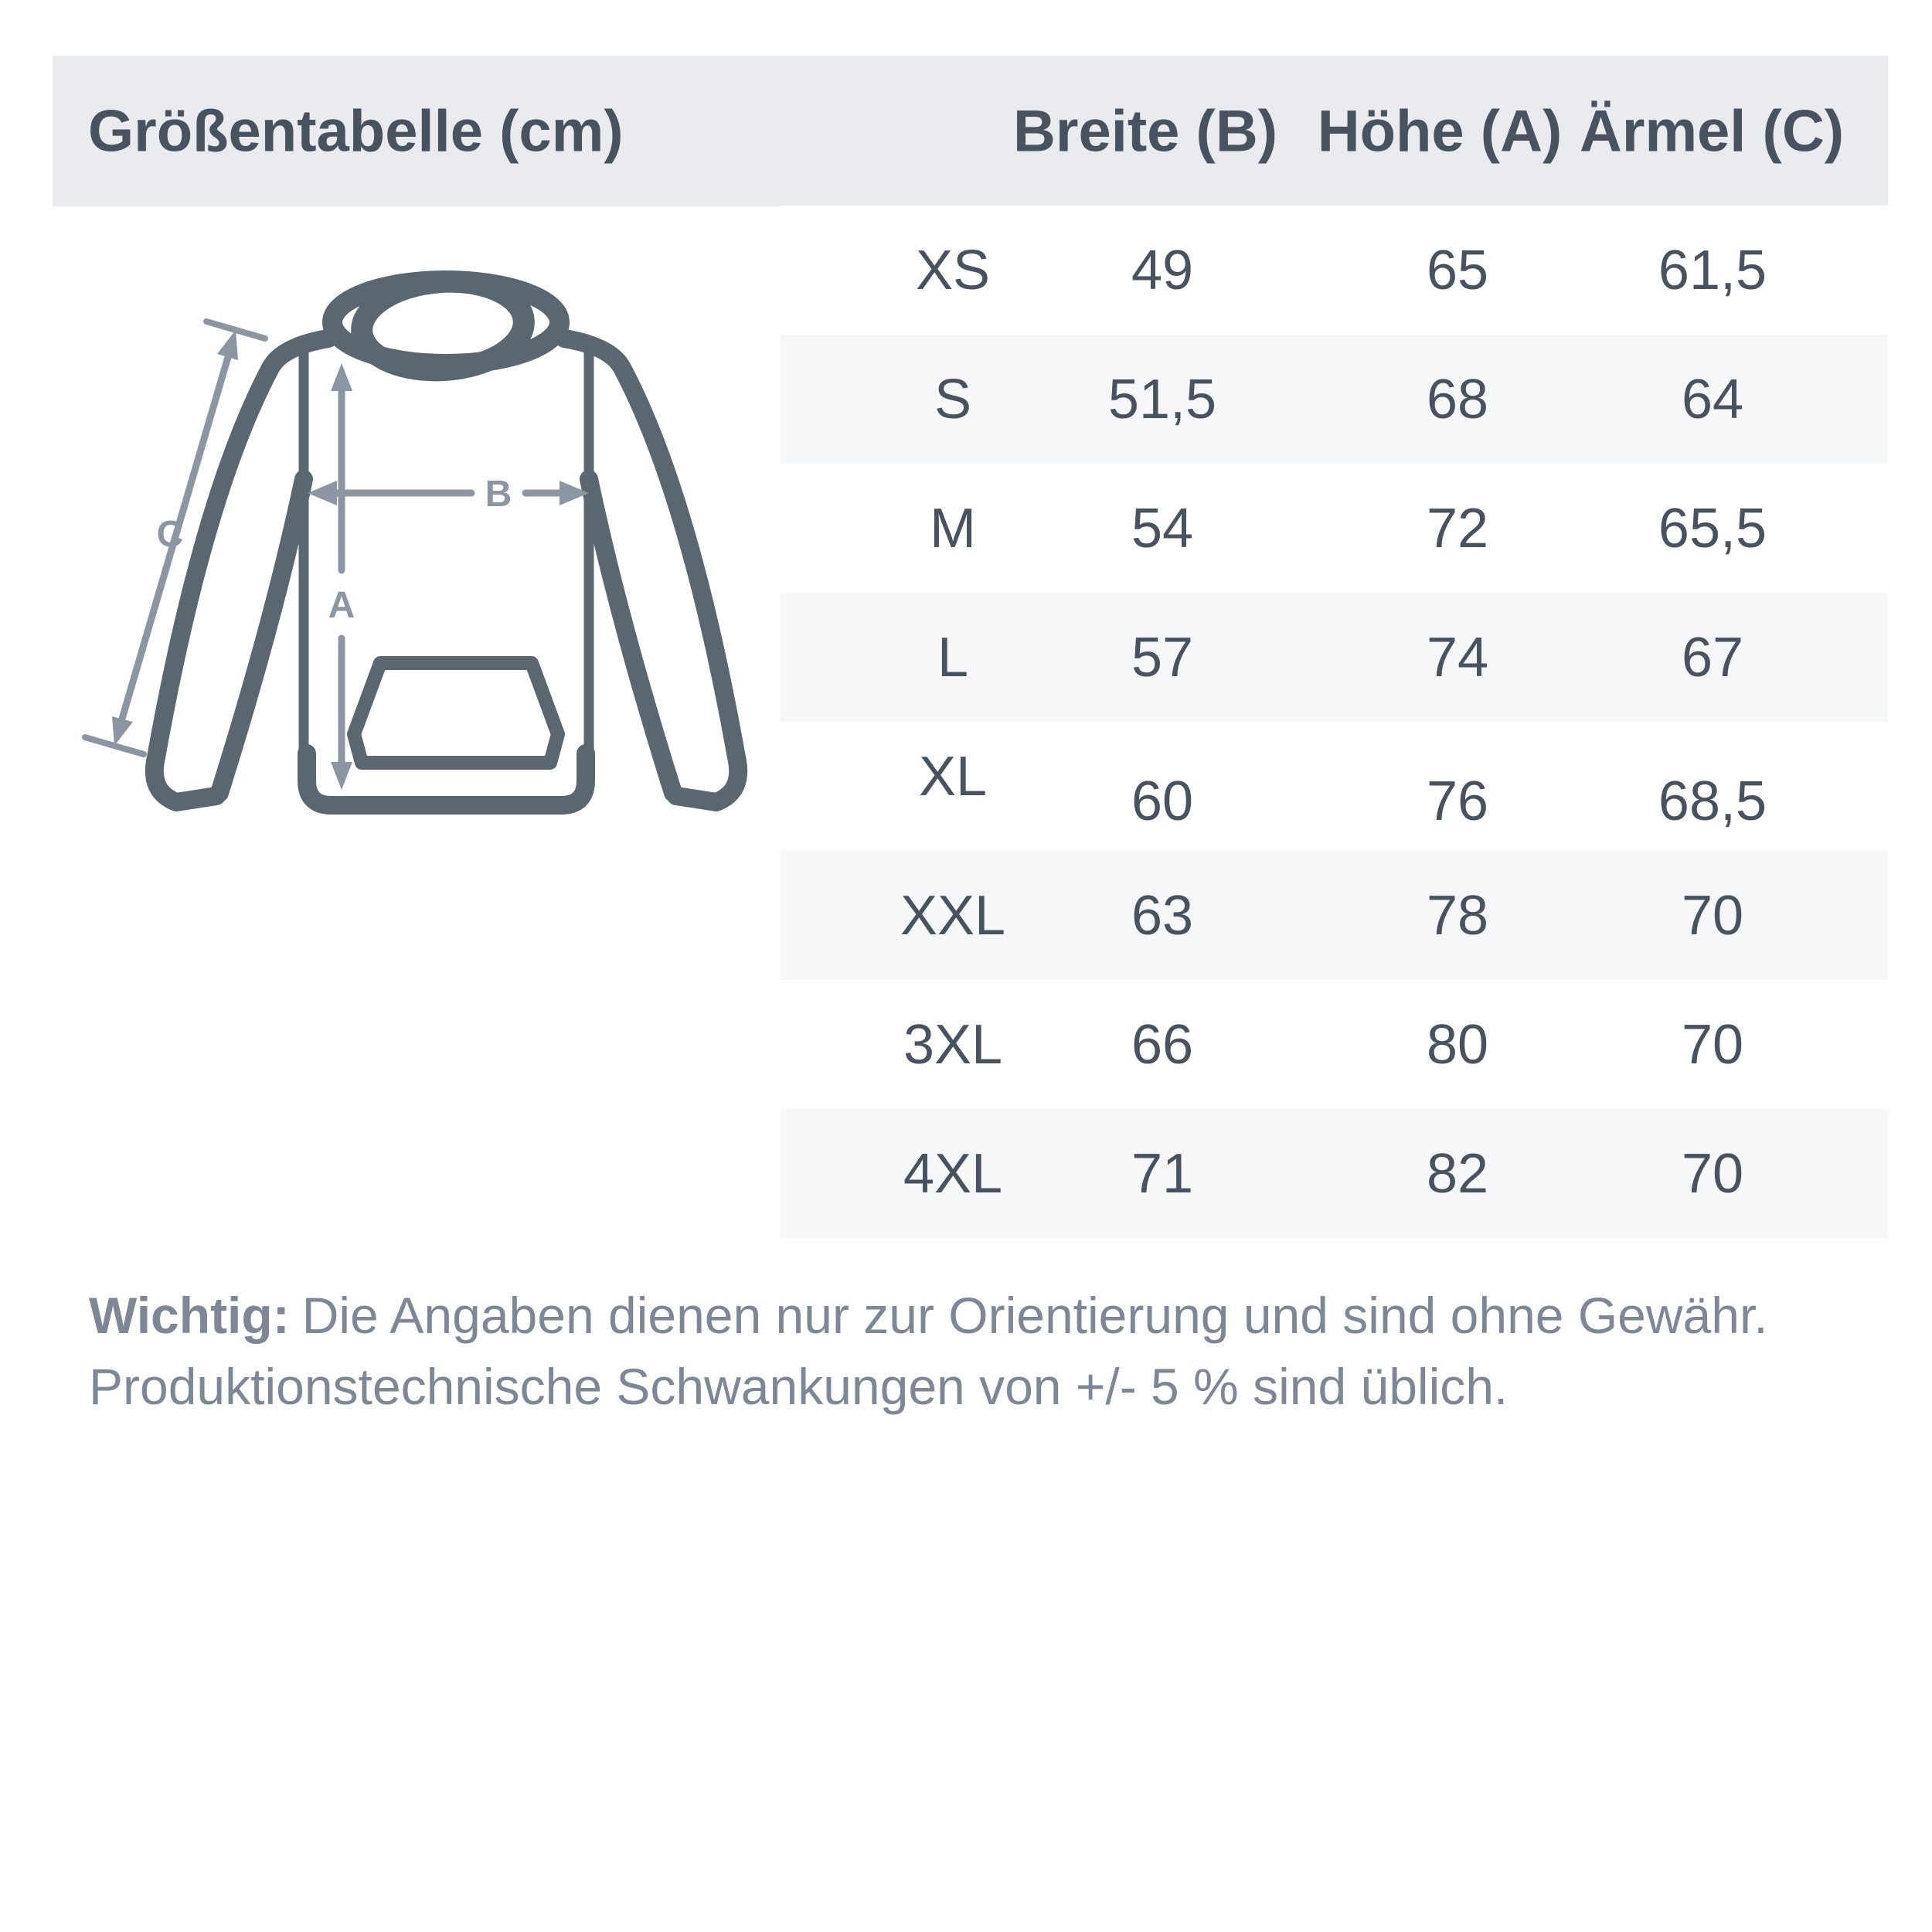 The image size is (1932, 1932). What do you see at coordinates (1334, 1173) in the screenshot?
I see `table-row: 4XL 71 82 70` at bounding box center [1334, 1173].